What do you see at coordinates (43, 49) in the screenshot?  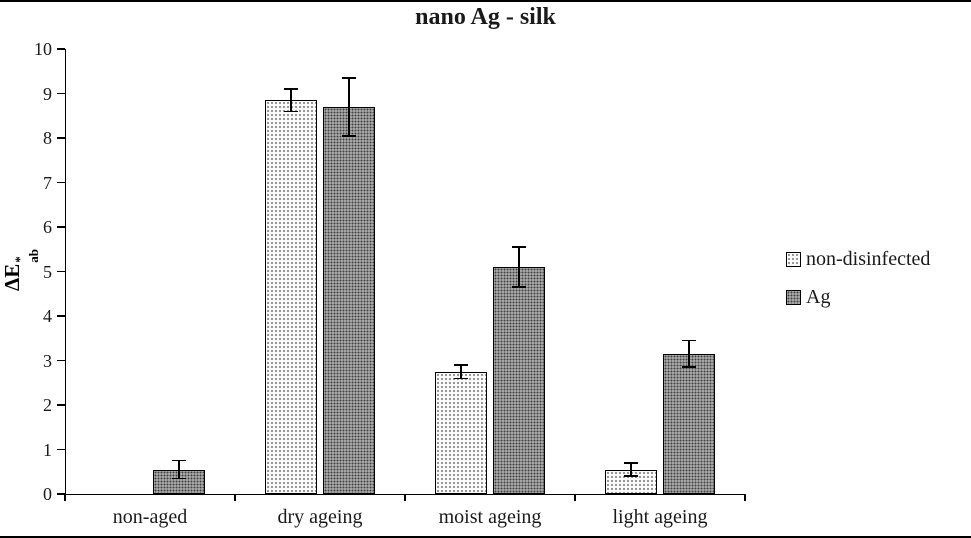 I see `y-axis-tick-label: 10` at bounding box center [43, 49].